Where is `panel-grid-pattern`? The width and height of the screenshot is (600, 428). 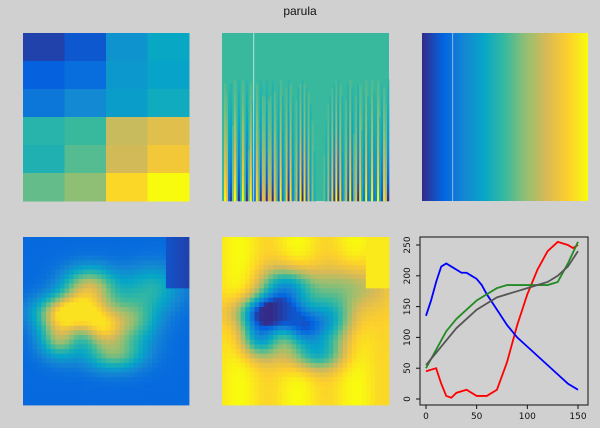 panel-grid-pattern is located at coordinates (106, 117).